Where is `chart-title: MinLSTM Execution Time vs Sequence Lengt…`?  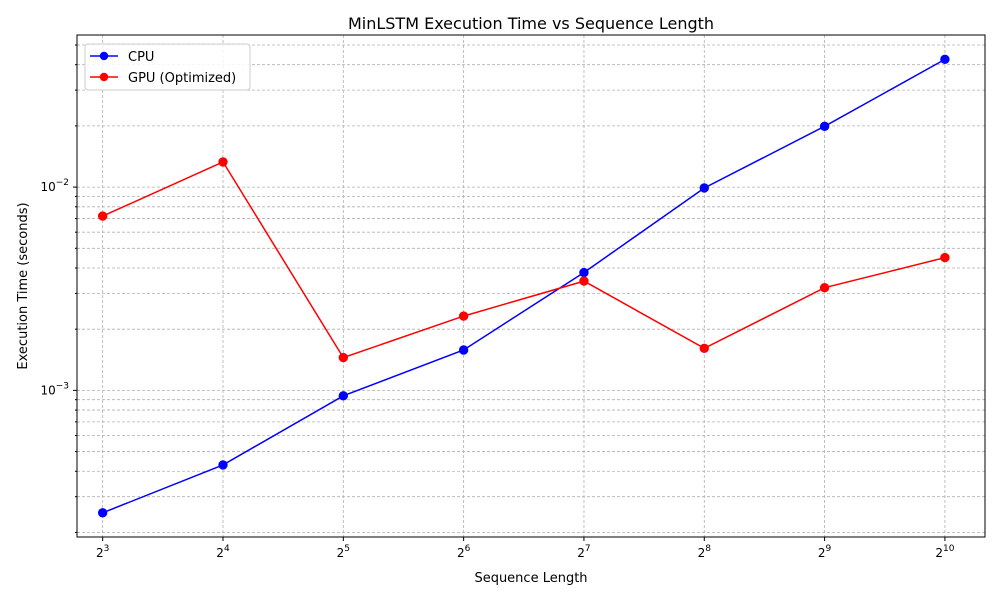
chart-title: MinLSTM Execution Time vs Sequence Lengt… is located at coordinates (531, 23).